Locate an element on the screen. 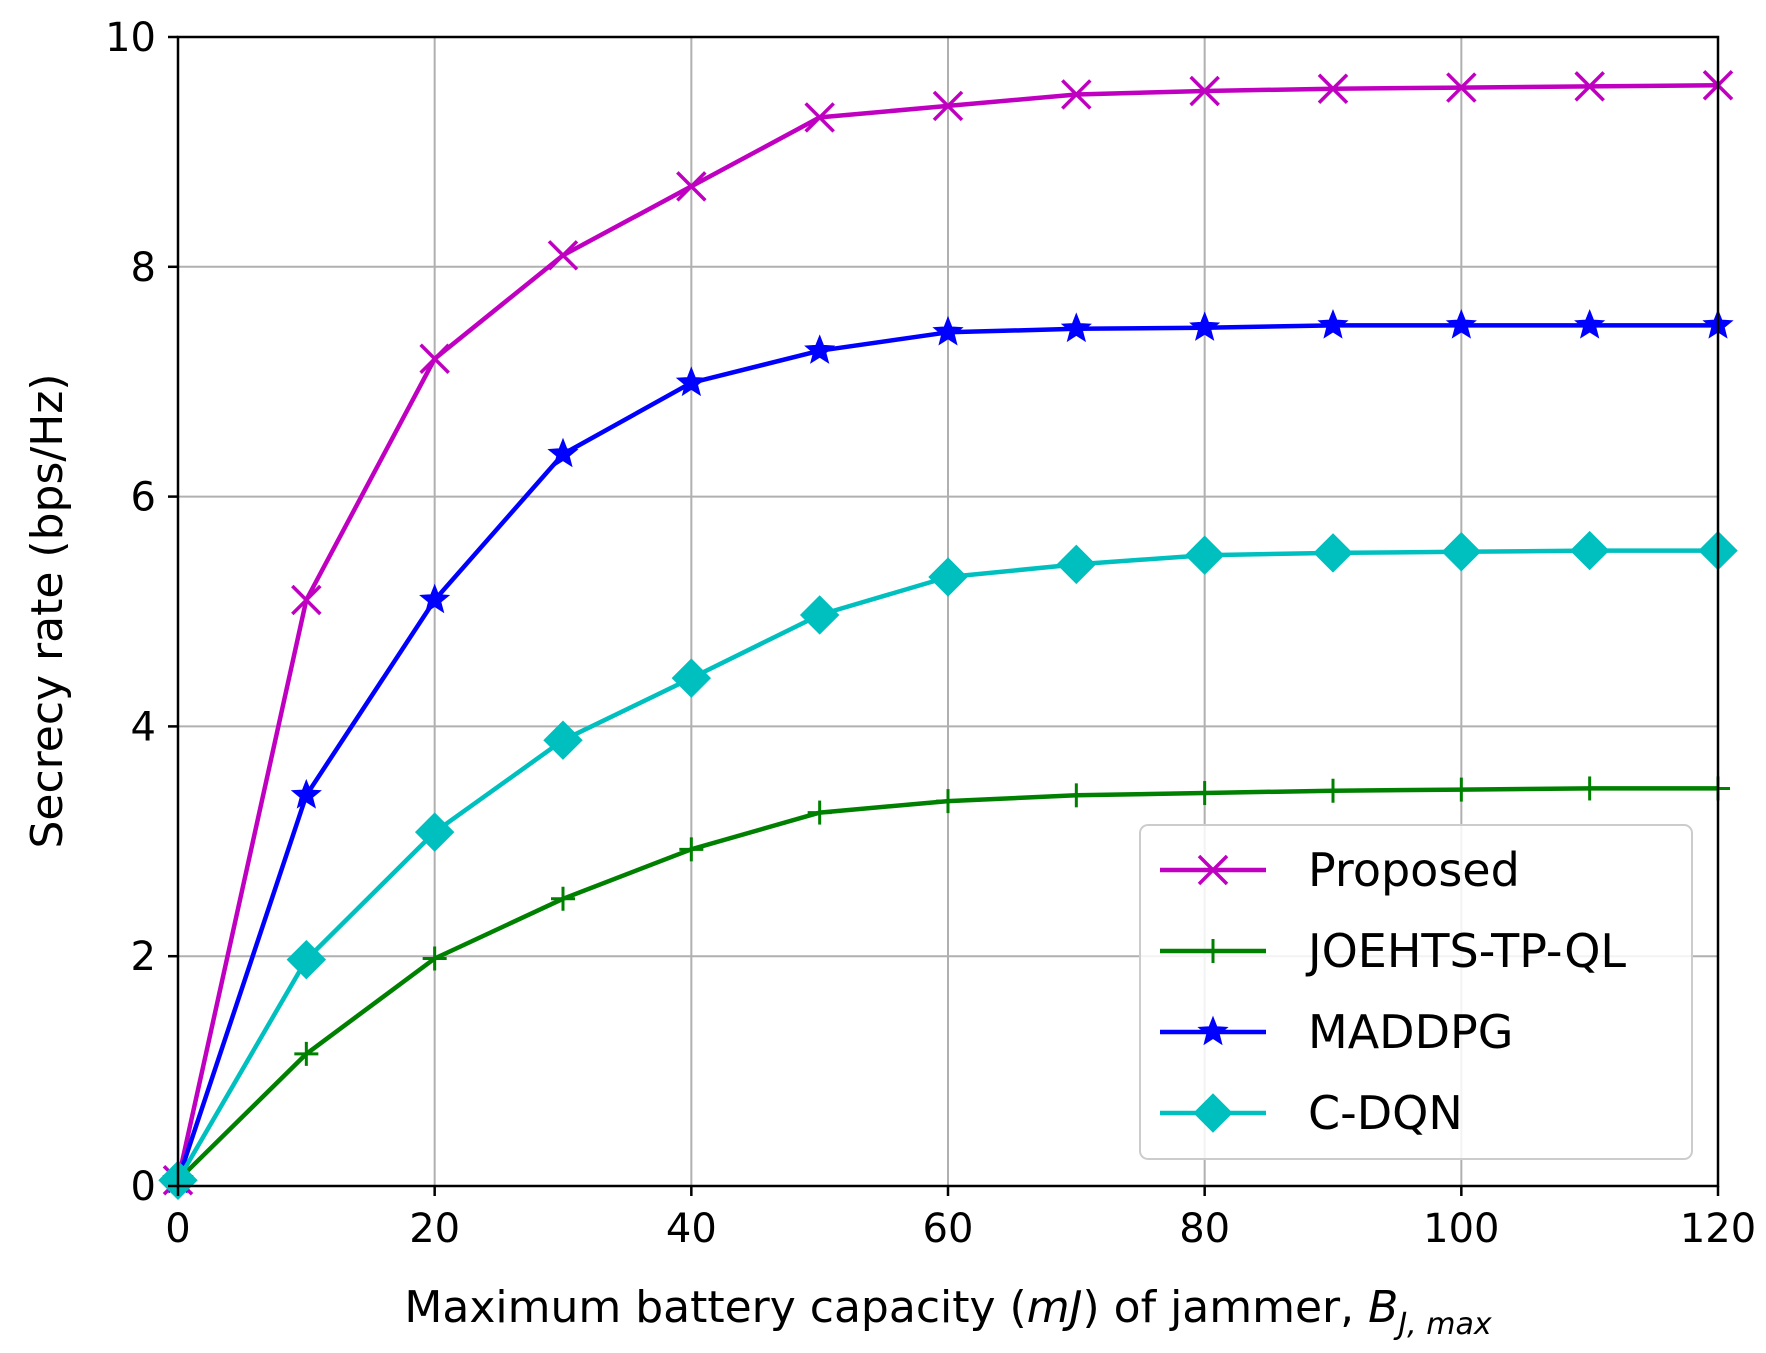 The height and width of the screenshot is (1353, 1766). legend: Proposed JOEHTS-TP-QL MADDPG C-DQN is located at coordinates (1416, 992).